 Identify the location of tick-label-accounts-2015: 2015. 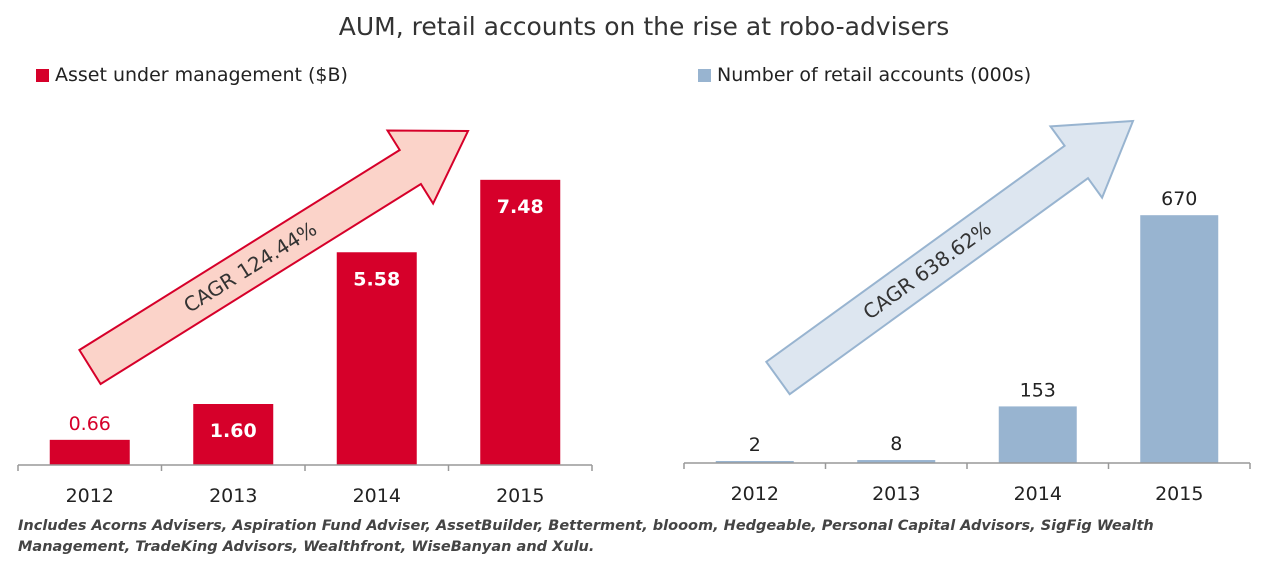
(1179, 494).